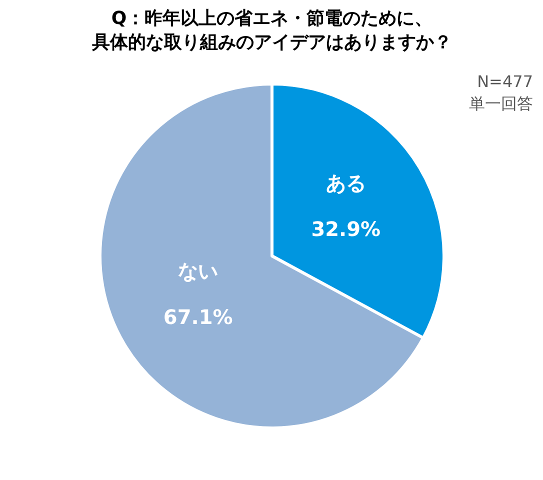  Describe the element at coordinates (346, 228) in the screenshot. I see `data-label: 32.9%` at that location.